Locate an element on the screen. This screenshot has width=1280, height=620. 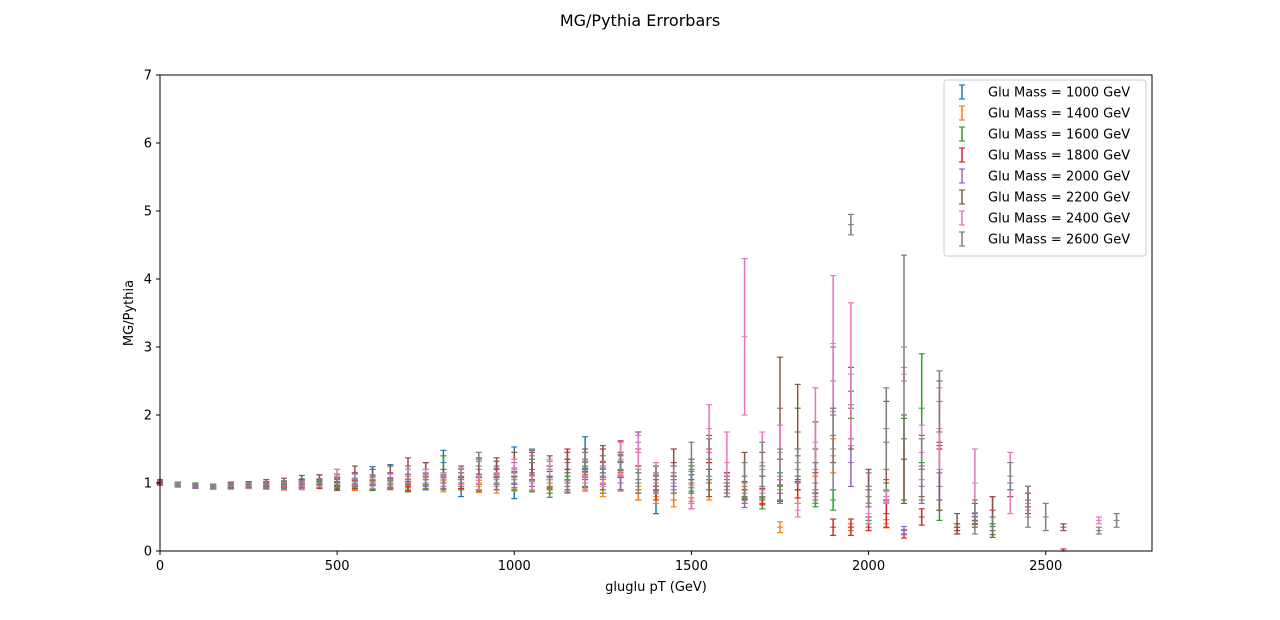
y-tick-label: 0 is located at coordinates (148, 552).